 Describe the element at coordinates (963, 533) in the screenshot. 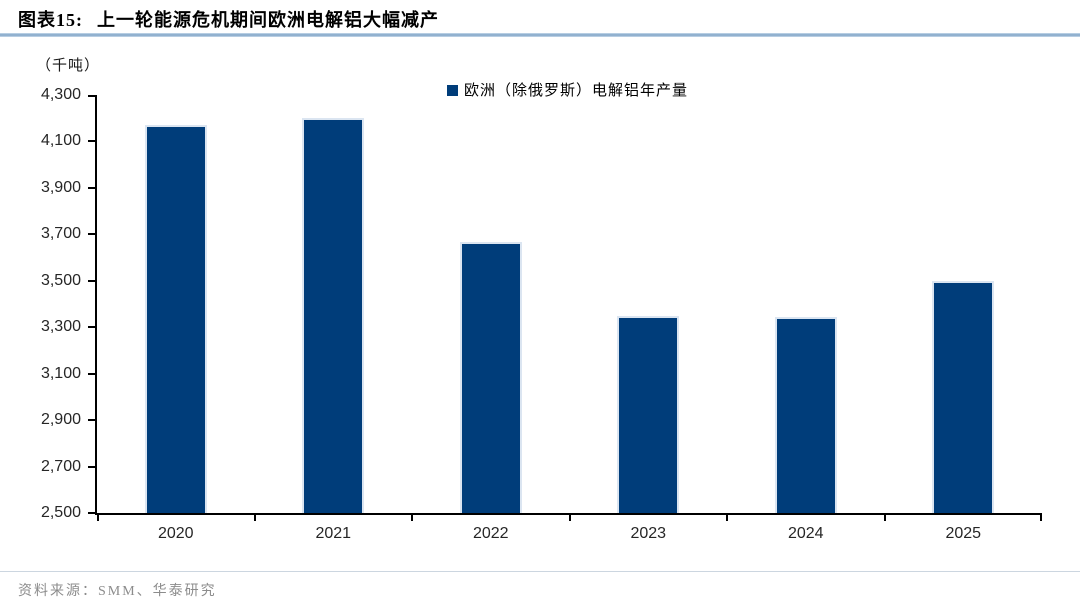

I see `x-tick-label: 2025` at that location.